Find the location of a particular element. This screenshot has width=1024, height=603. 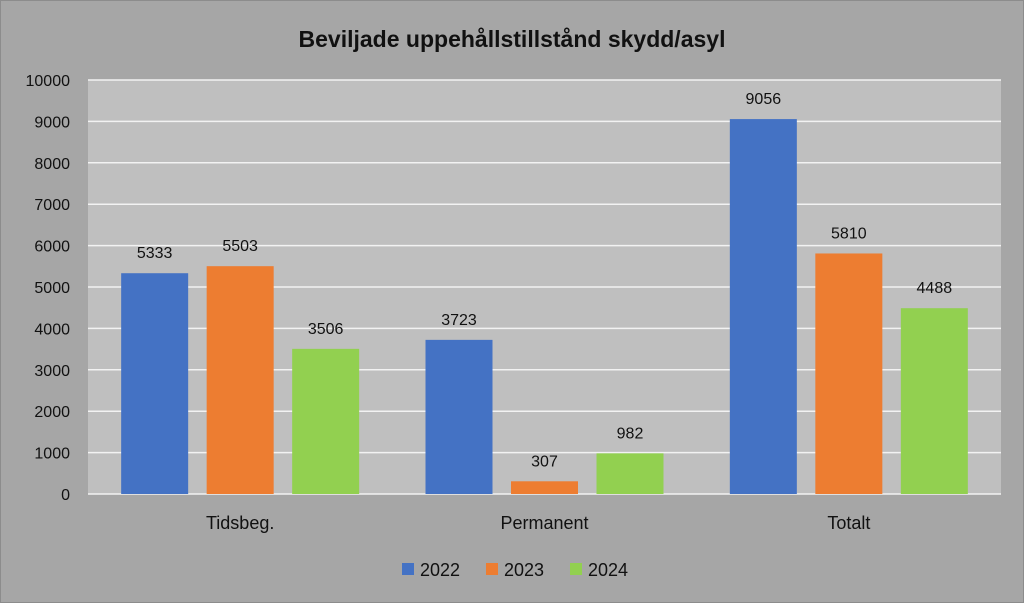

bar-permanent-2022 is located at coordinates (459, 416).